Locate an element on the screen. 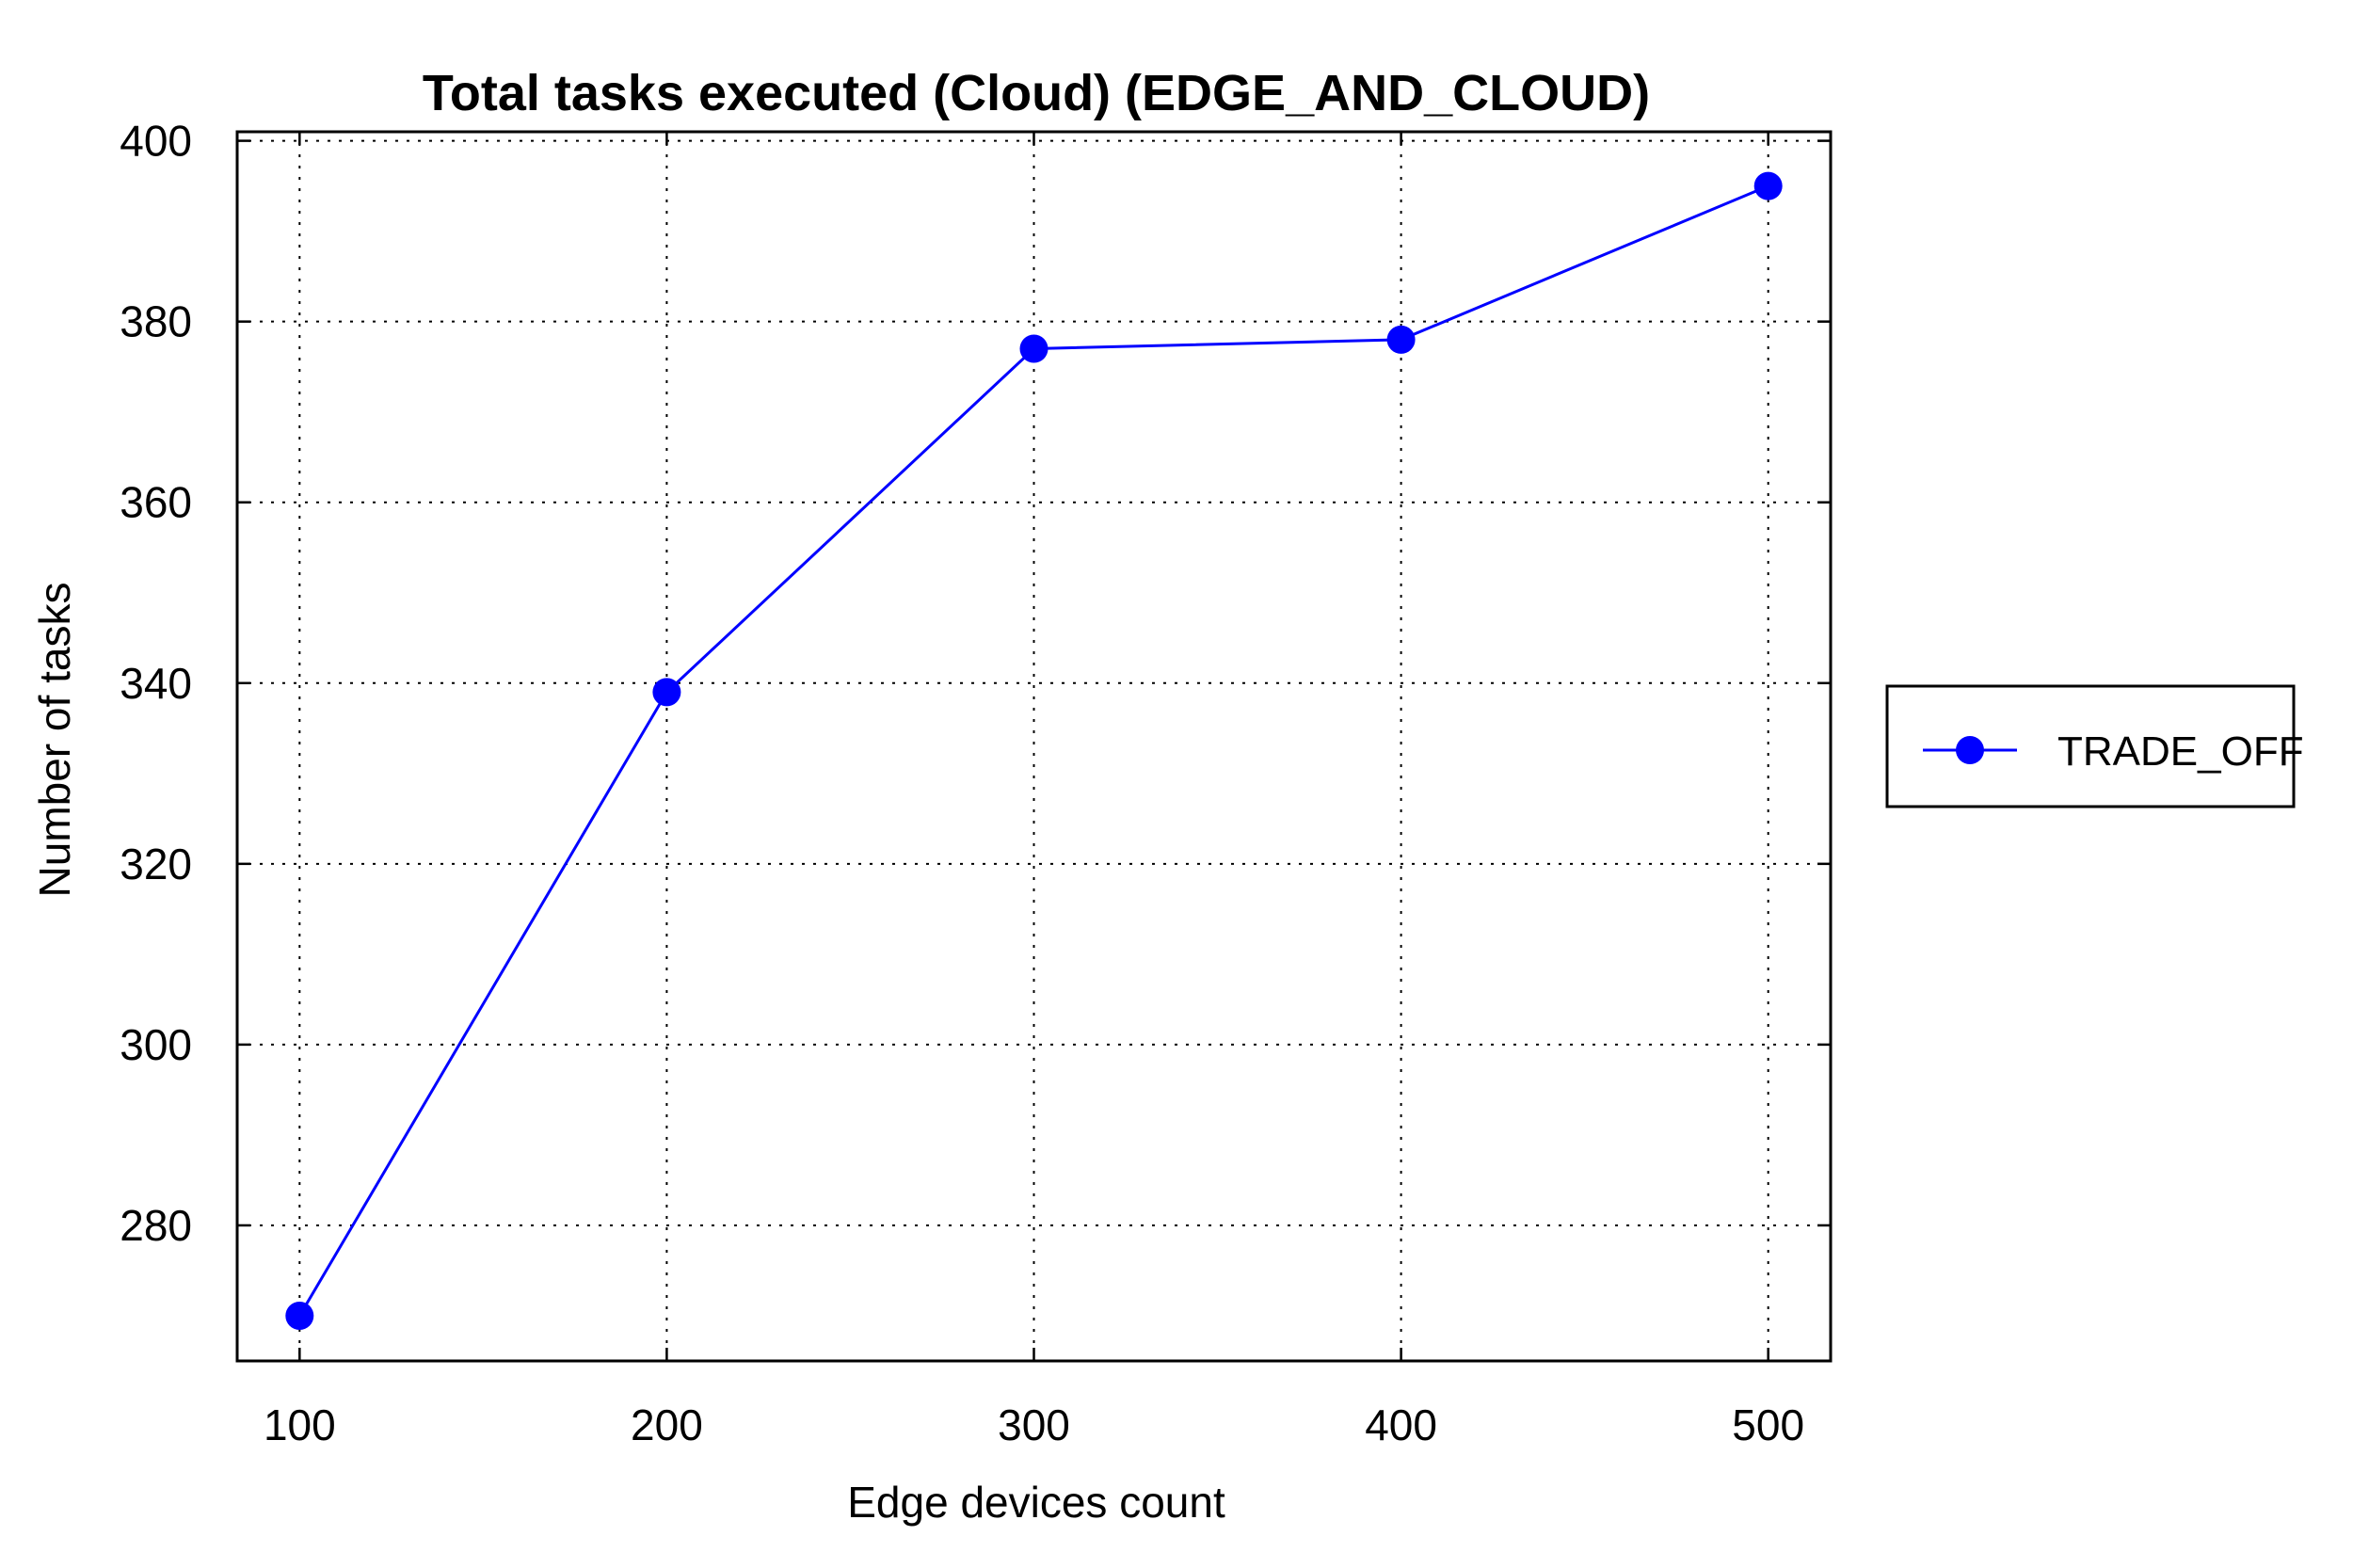 This screenshot has width=2353, height=1568. x-tick-label: 100 is located at coordinates (300, 1424).